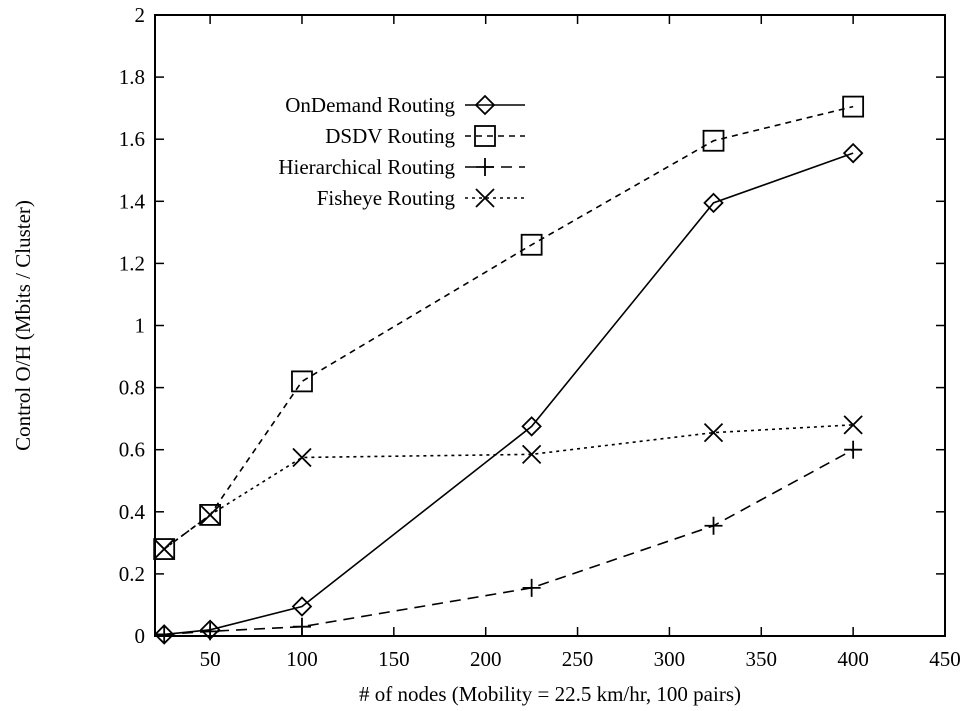  Describe the element at coordinates (210, 659) in the screenshot. I see `x-tick-label: 50` at that location.